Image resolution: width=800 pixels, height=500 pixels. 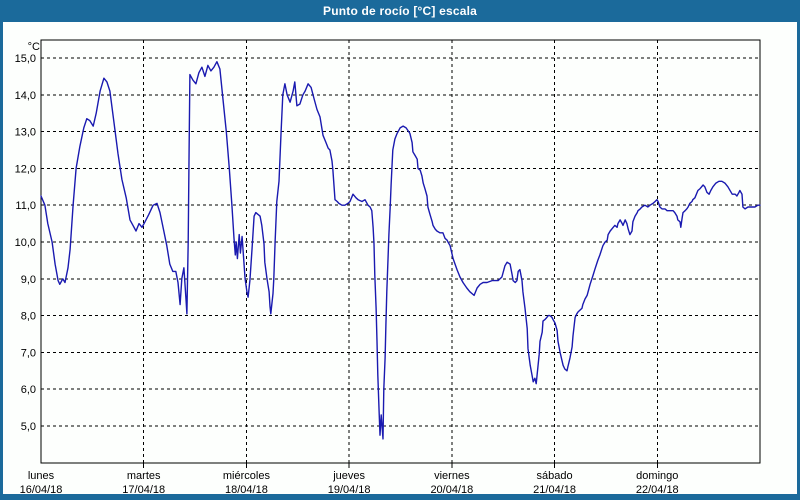 I want to click on x-day-name: viernes, so click(x=452, y=476).